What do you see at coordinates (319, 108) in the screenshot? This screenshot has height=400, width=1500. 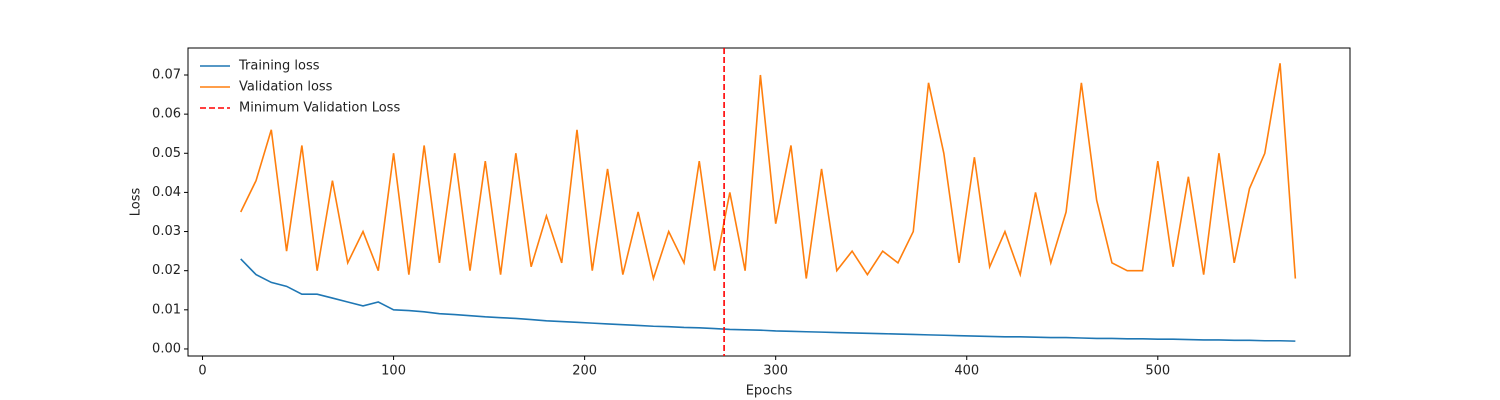 I see `legend-label: Minimum Validation Loss` at bounding box center [319, 108].